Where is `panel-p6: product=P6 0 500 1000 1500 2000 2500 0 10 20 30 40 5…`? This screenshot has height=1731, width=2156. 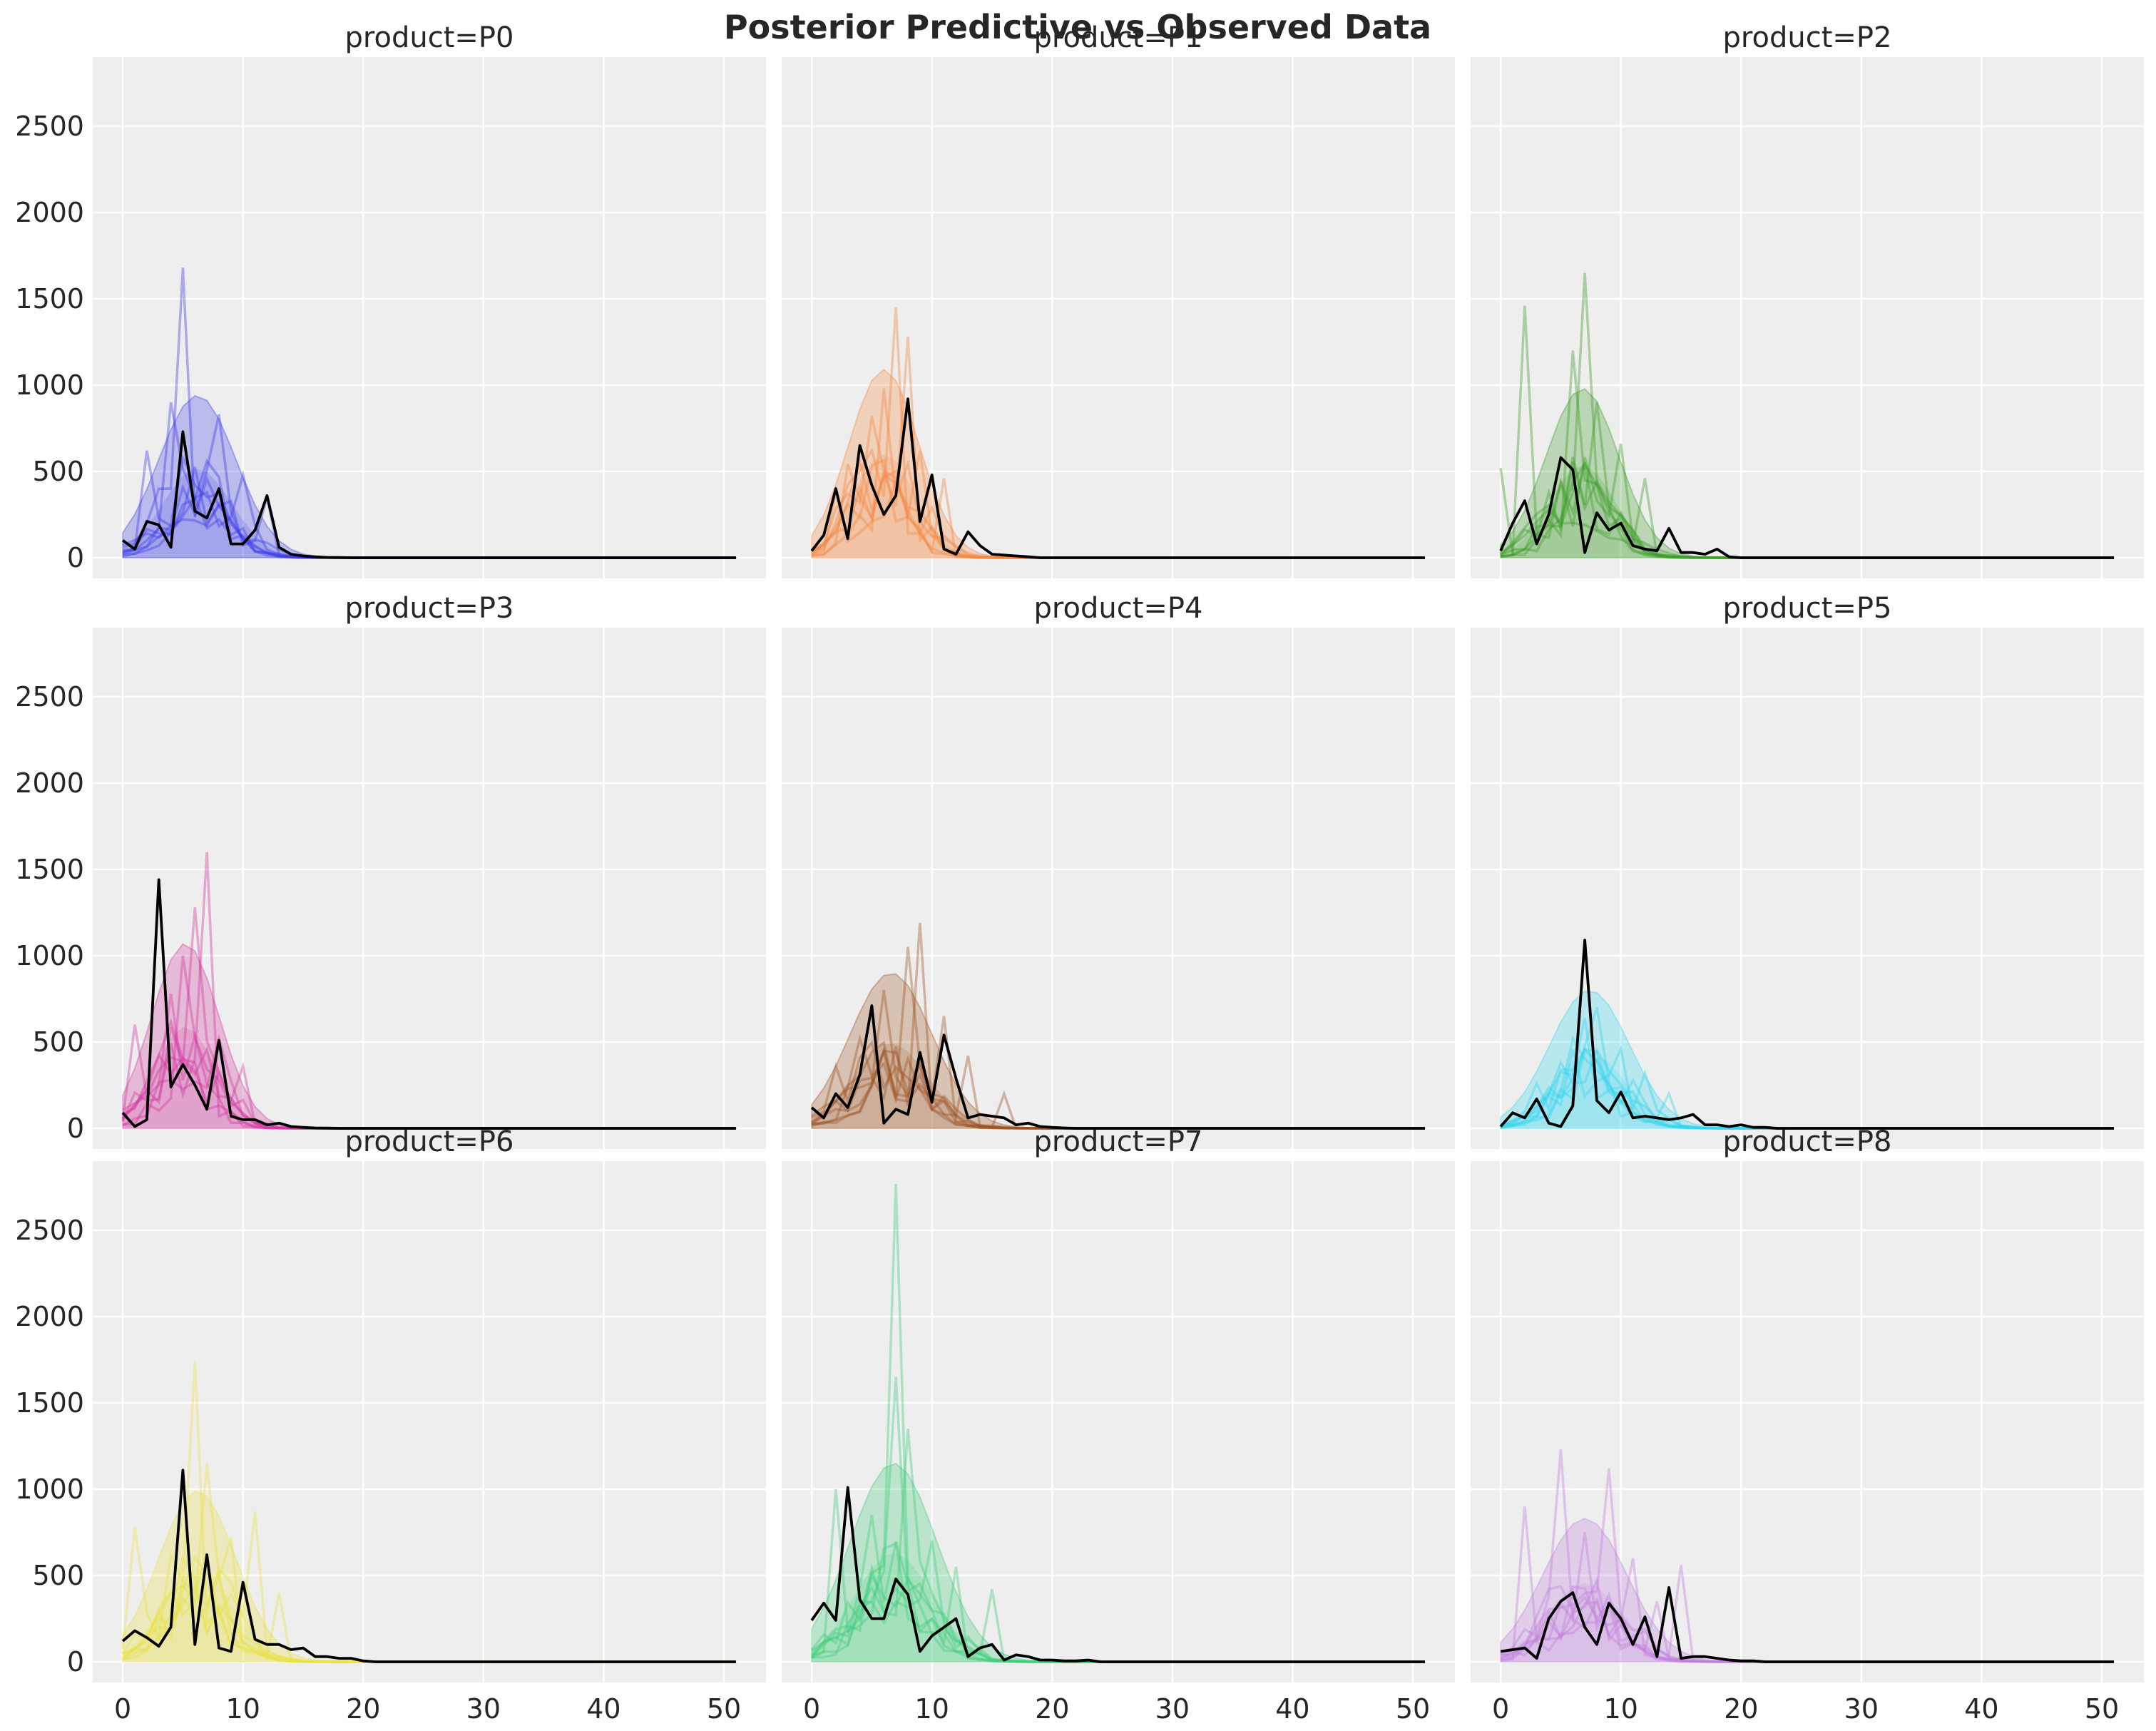
panel-p6: product=P6 0 500 1000 1500 2000 2500 0 10 20 30 40 5… is located at coordinates (390, 1428).